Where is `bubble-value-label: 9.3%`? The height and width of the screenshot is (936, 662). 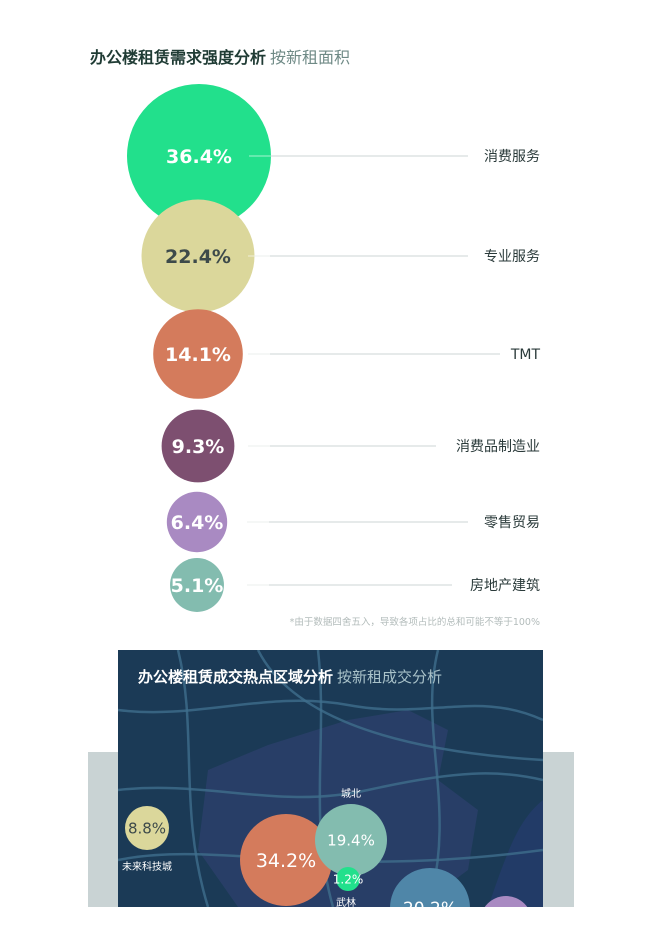 bubble-value-label: 9.3% is located at coordinates (198, 447).